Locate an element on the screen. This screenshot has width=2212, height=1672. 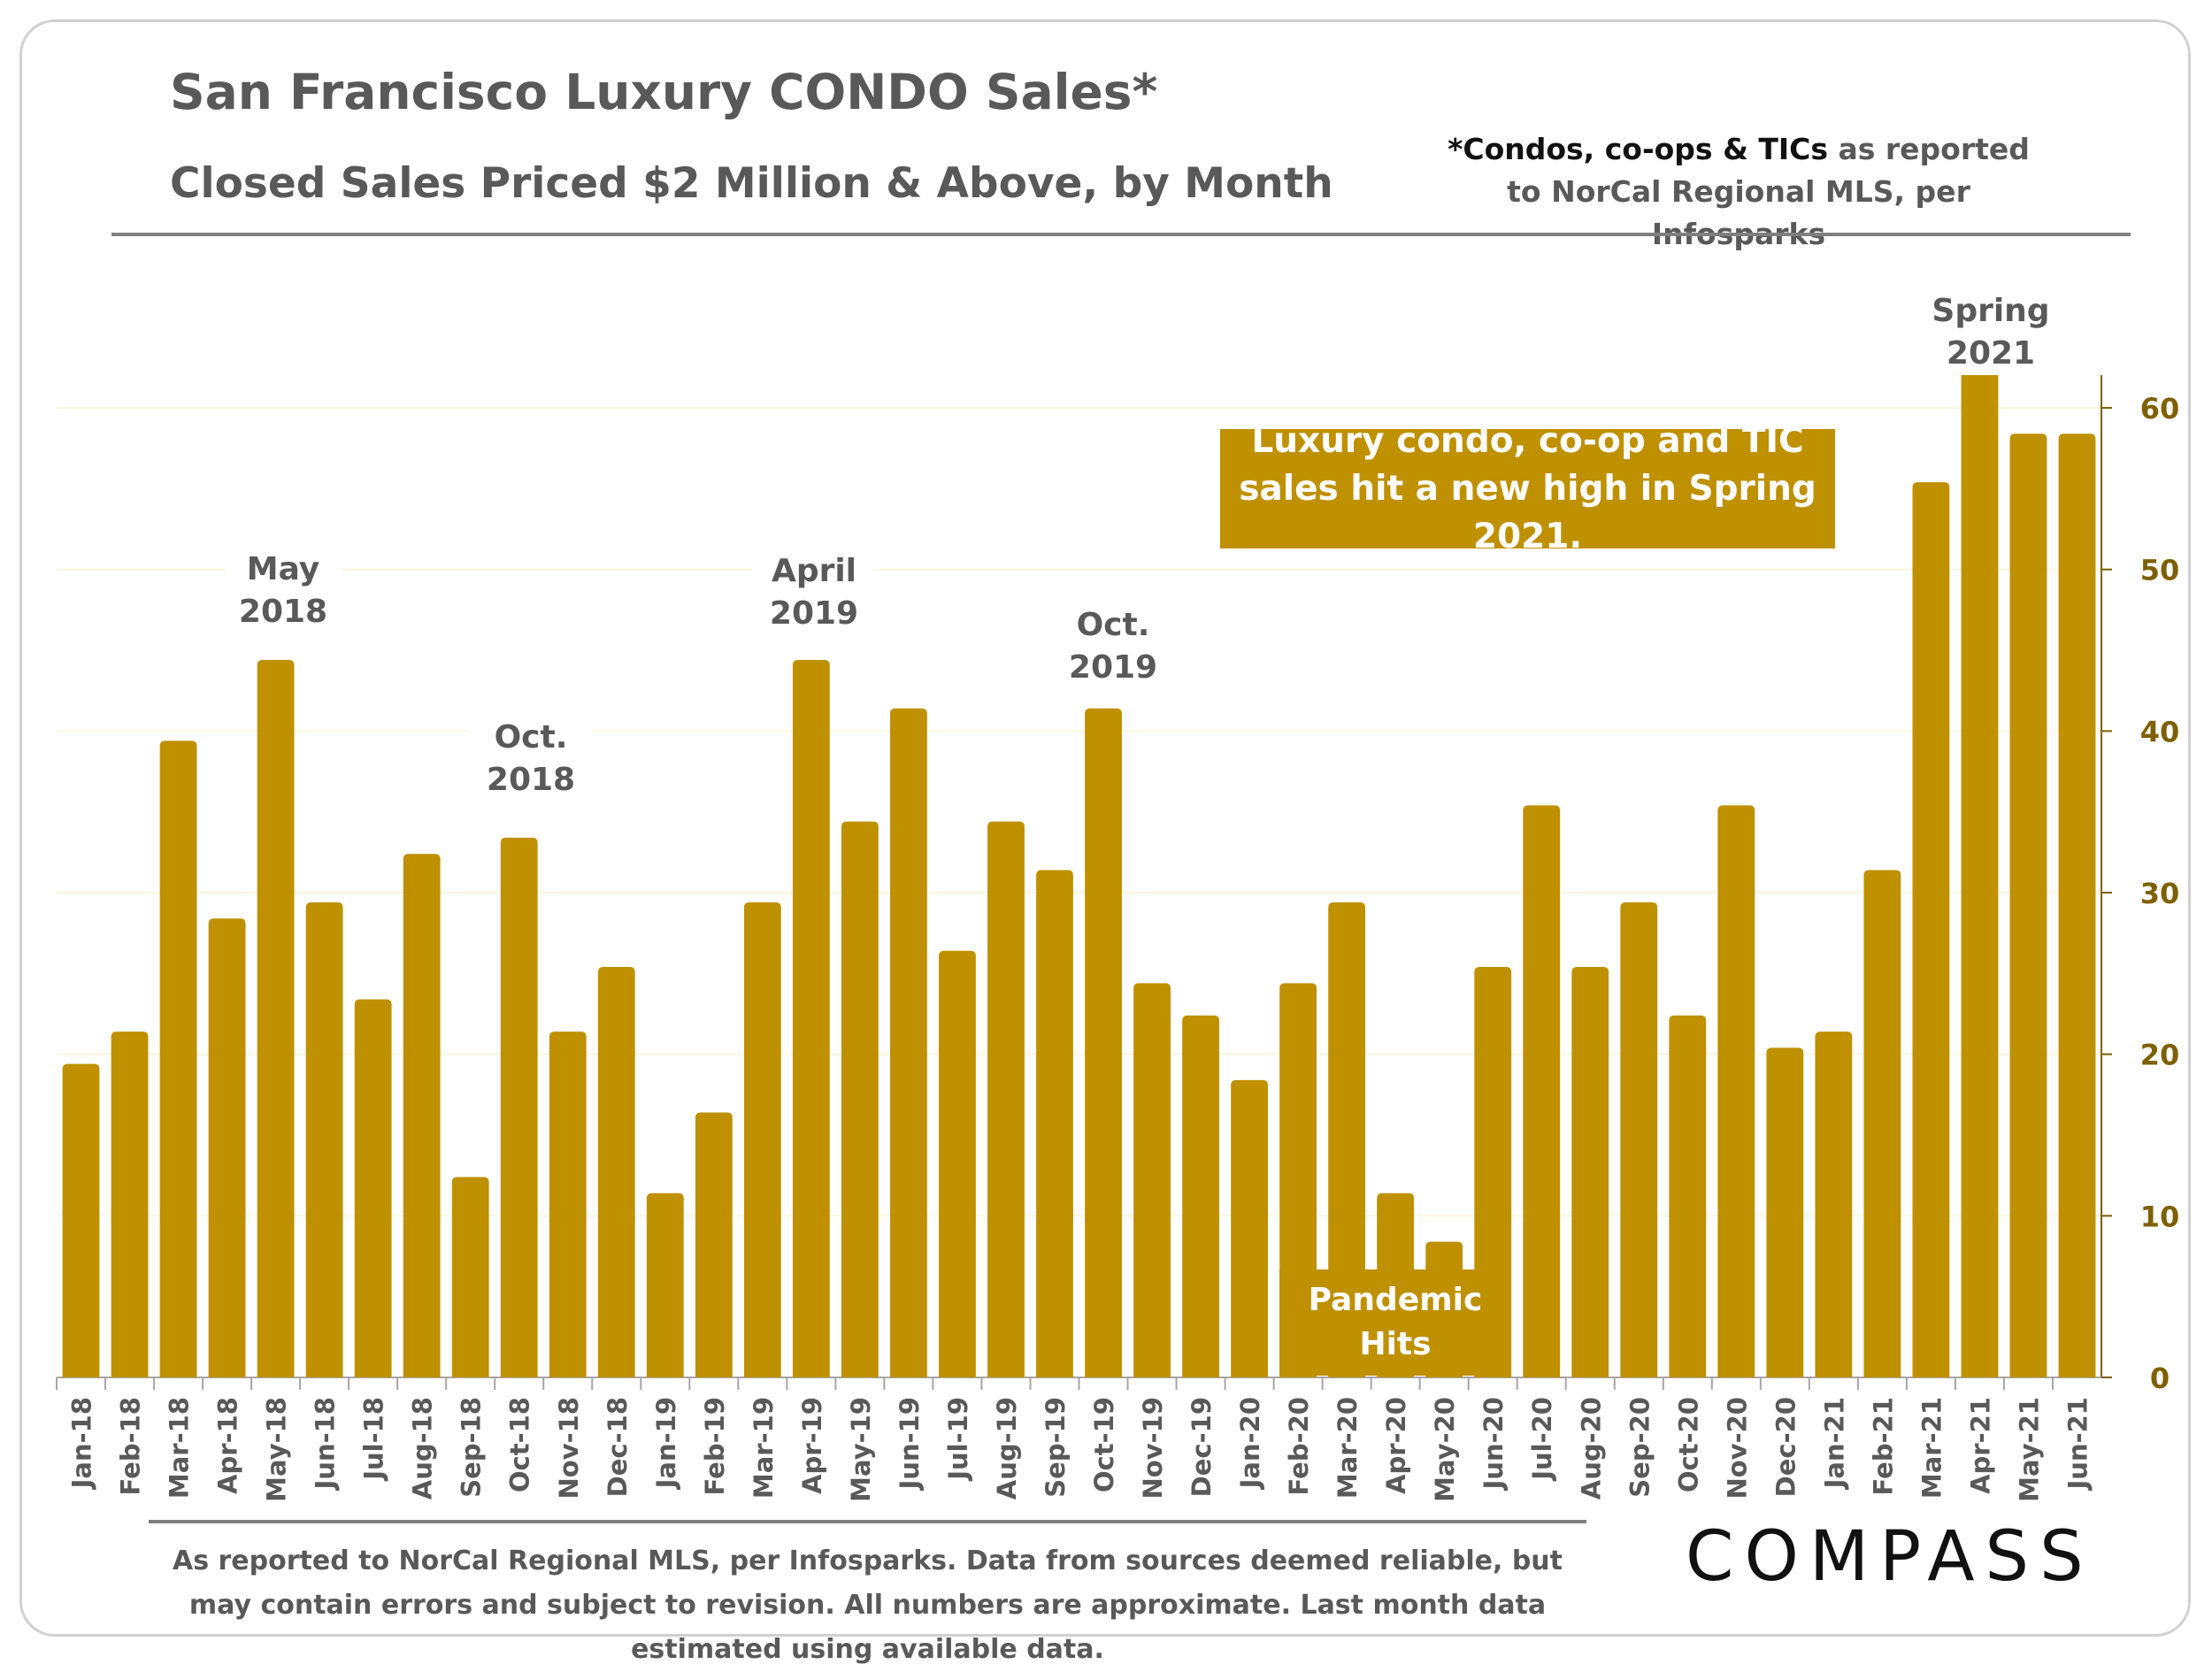
y-tick-label: 10 is located at coordinates (2160, 1216).